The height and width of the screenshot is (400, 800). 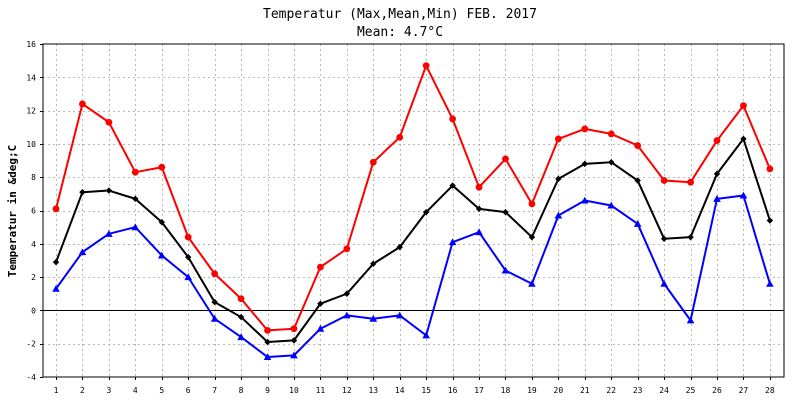 I want to click on x-tick-label: 27, so click(x=744, y=390).